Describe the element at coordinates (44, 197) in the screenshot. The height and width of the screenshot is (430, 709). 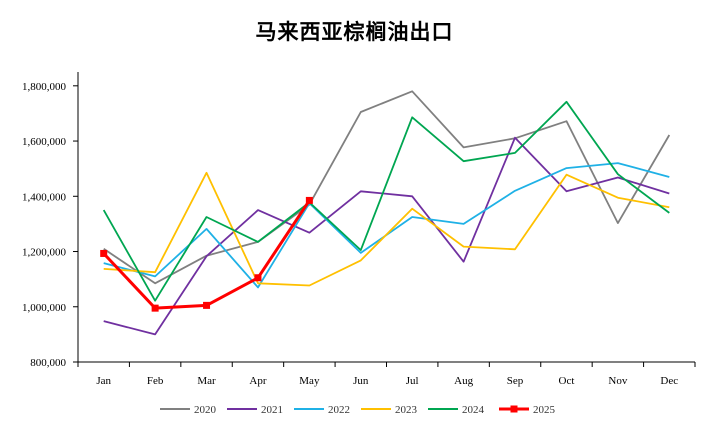
I see `y-tick-label: 1,400,000` at that location.